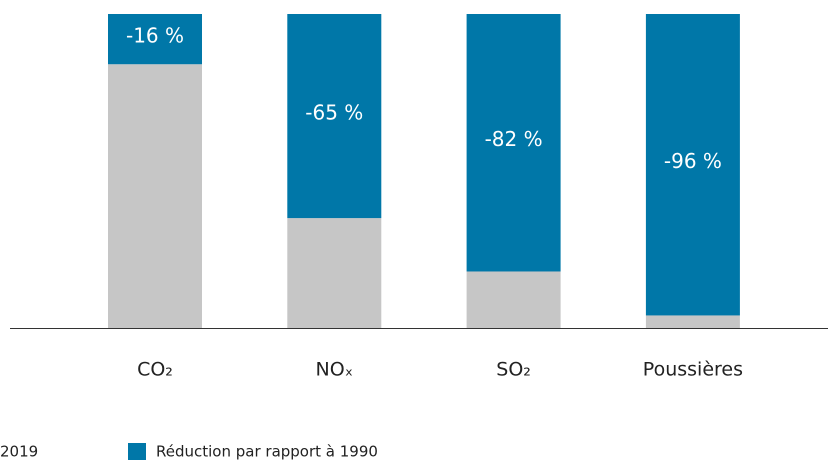 This screenshot has width=828, height=460. Describe the element at coordinates (137, 451) in the screenshot. I see `legend-swatch` at that location.